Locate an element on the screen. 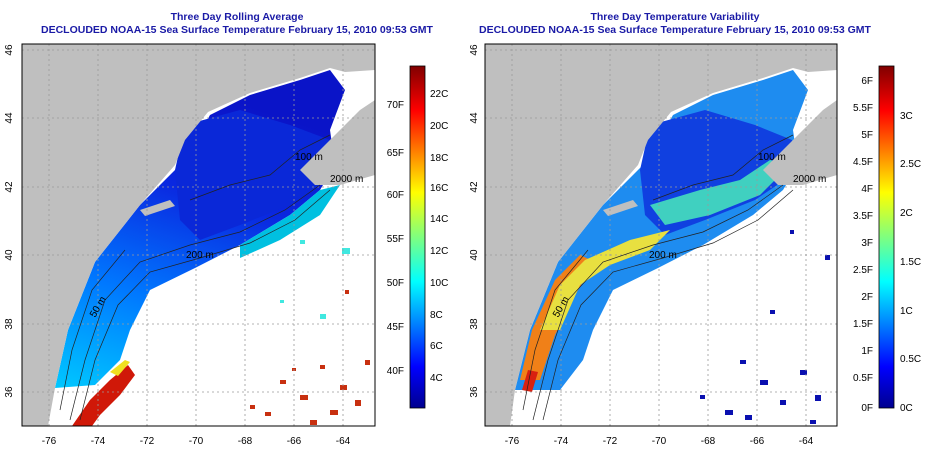  colorbar-celsius-labels: 3C 2.5C 2C 1.5C 1C 0.5C 0C is located at coordinates (910, 262).